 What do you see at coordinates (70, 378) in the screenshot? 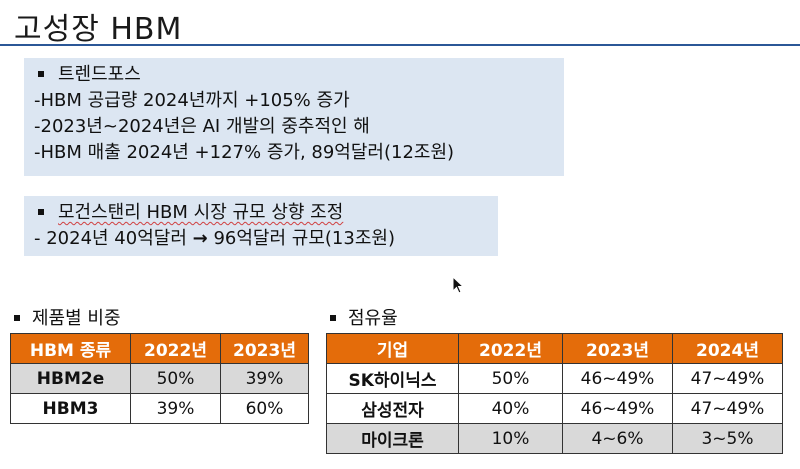
I see `row-label: HBM2e` at bounding box center [70, 378].